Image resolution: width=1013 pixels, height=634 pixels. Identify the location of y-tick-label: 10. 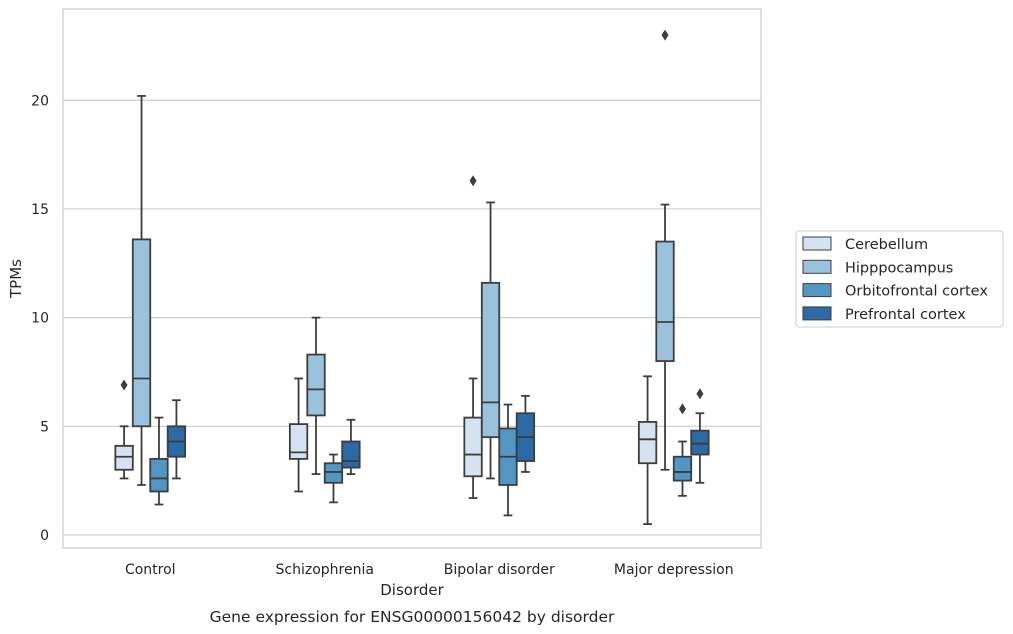
(40, 319).